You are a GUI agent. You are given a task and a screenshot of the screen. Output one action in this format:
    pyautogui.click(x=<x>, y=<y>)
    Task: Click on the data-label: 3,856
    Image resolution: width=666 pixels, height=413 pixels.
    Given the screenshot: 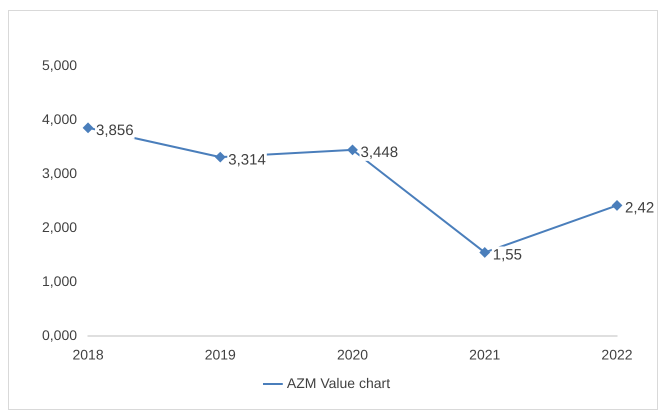 What is the action you would take?
    pyautogui.click(x=115, y=130)
    